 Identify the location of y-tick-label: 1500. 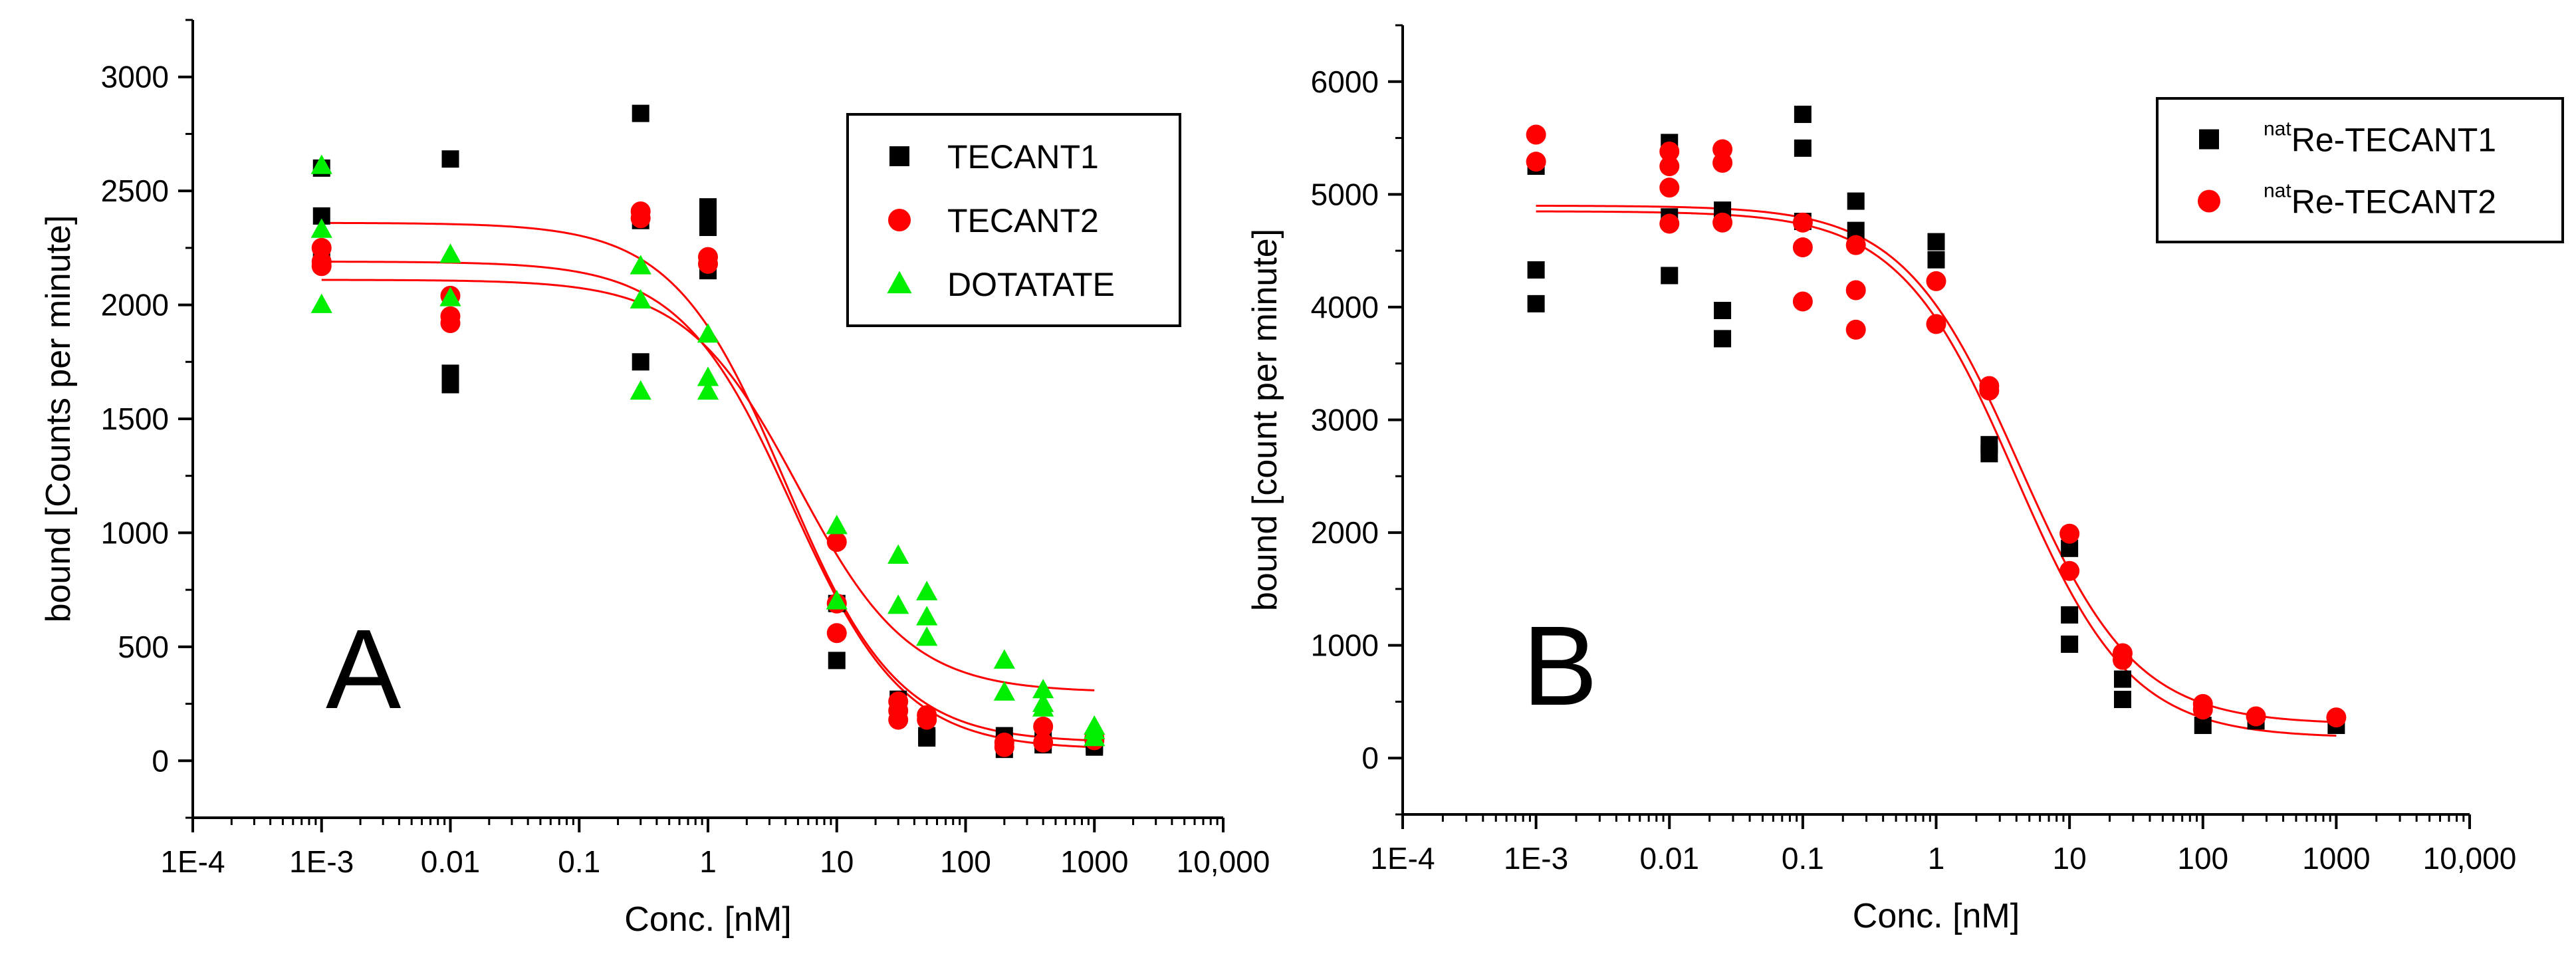
(135, 419).